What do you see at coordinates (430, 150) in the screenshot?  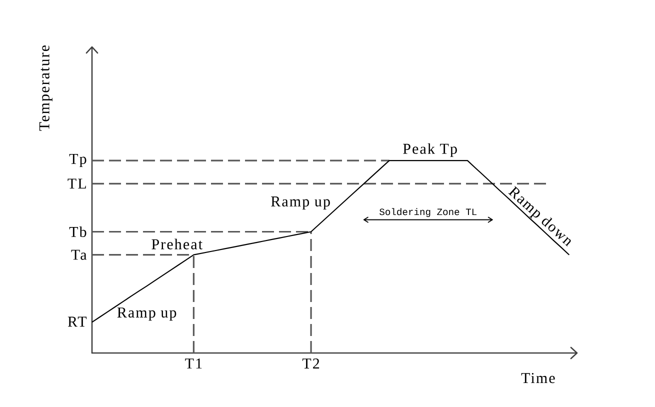 I see `text: Peak Tp` at bounding box center [430, 150].